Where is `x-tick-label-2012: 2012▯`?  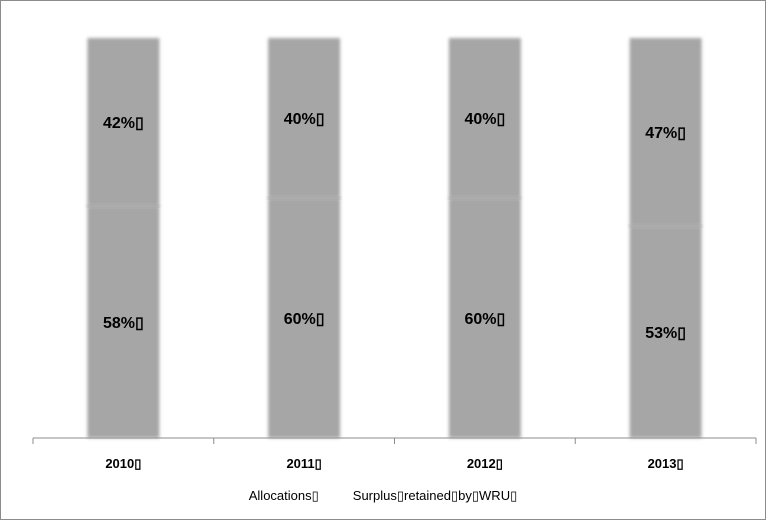
x-tick-label-2012: 2012▯ is located at coordinates (485, 463).